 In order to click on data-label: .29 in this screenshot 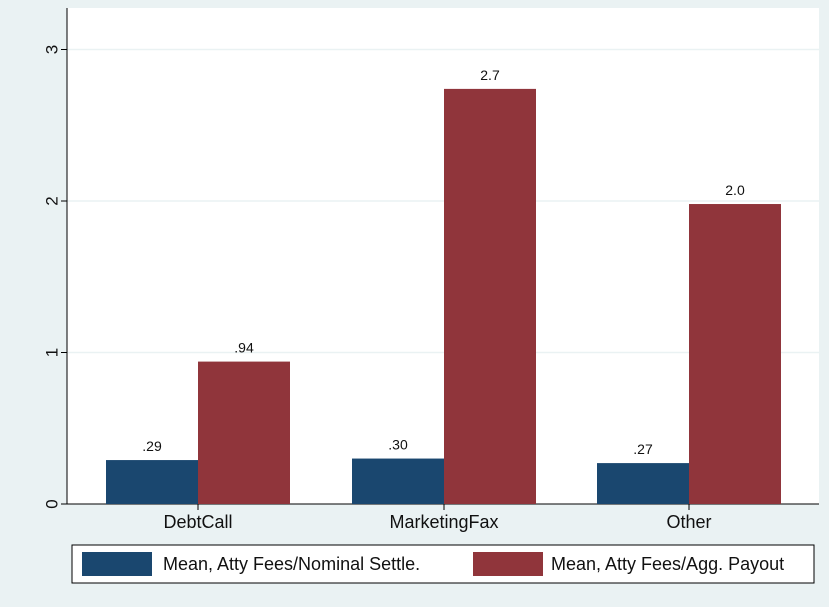, I will do `click(152, 446)`.